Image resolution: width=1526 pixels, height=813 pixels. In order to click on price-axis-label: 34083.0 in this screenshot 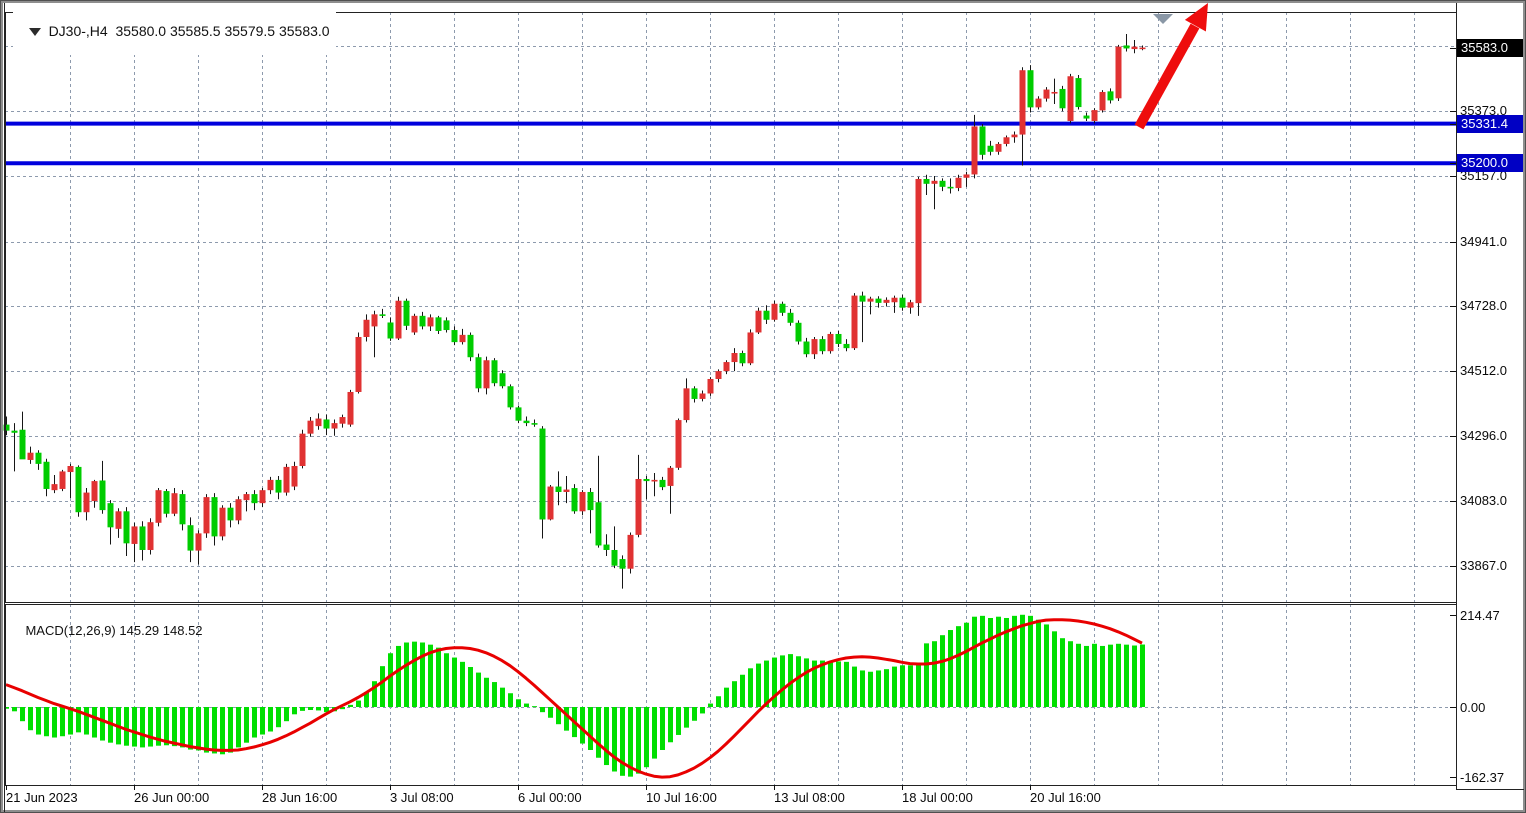, I will do `click(1483, 500)`.